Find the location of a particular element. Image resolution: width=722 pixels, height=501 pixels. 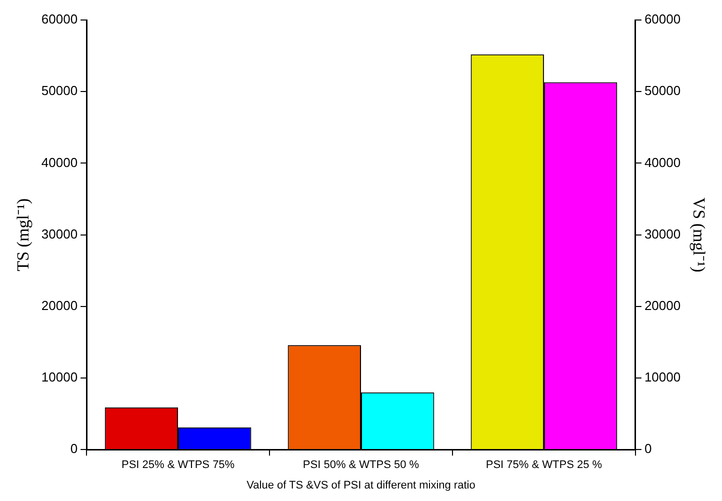

y2-tick-label: 10000 is located at coordinates (662, 377).